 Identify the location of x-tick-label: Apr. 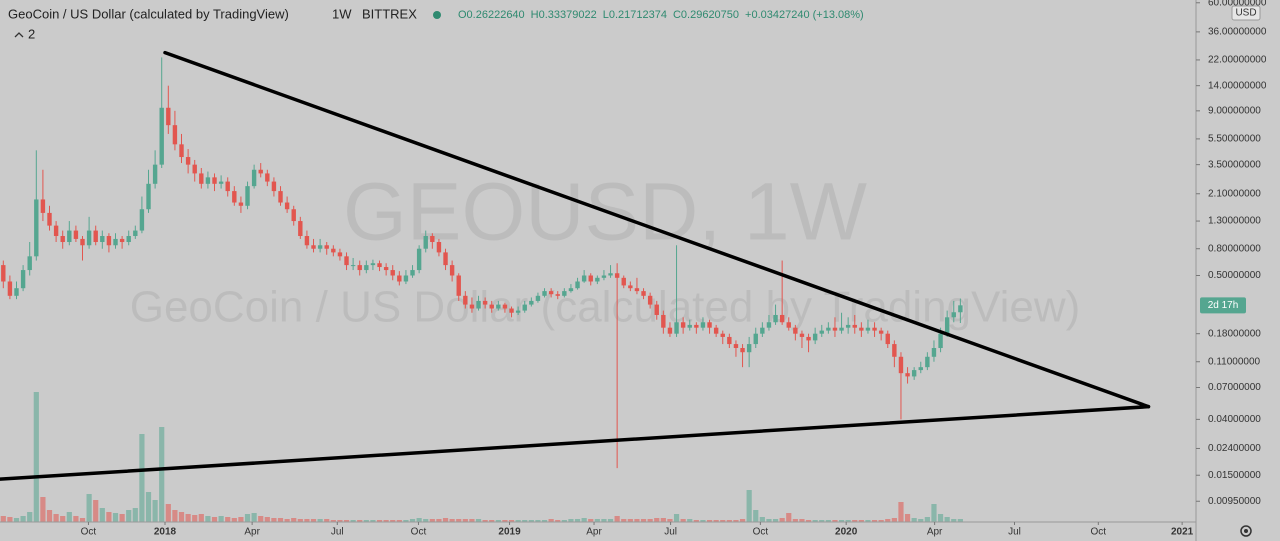
(252, 532).